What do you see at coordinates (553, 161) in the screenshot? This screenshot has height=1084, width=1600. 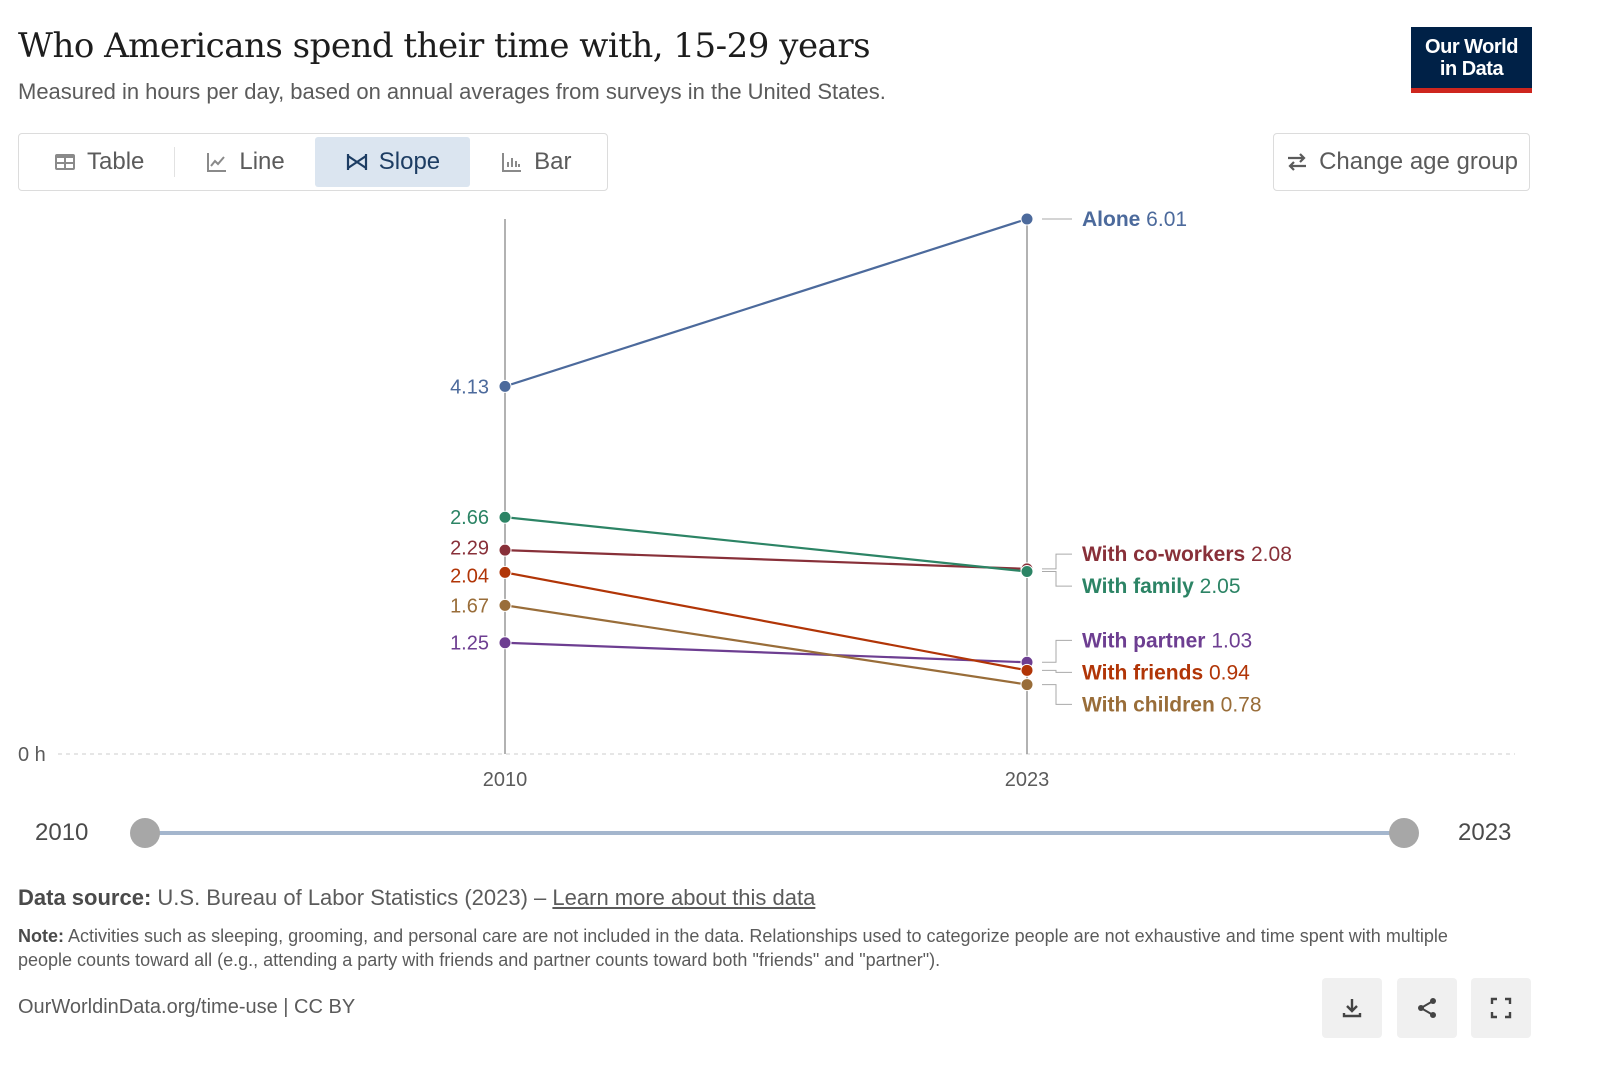 I see `tab-label: Bar` at bounding box center [553, 161].